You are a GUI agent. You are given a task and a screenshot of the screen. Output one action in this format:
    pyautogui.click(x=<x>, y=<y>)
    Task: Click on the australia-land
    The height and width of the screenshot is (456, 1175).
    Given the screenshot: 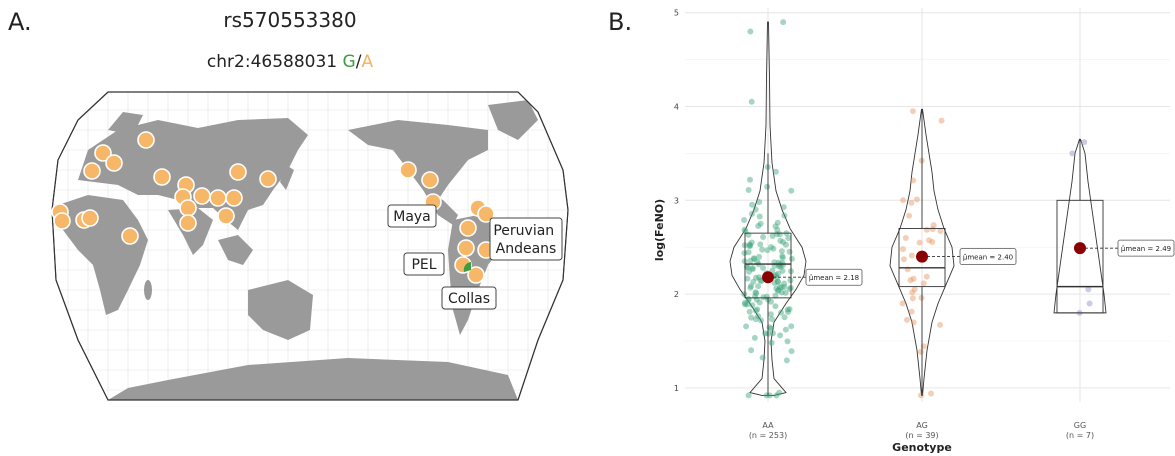 What is the action you would take?
    pyautogui.click(x=280, y=310)
    